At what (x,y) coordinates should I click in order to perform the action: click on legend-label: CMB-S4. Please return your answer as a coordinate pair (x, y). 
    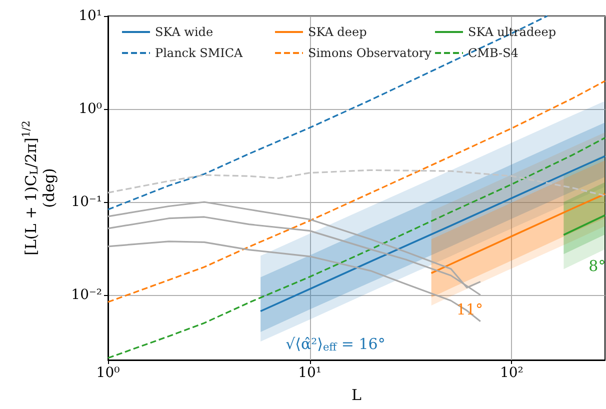
    Looking at the image, I should click on (493, 53).